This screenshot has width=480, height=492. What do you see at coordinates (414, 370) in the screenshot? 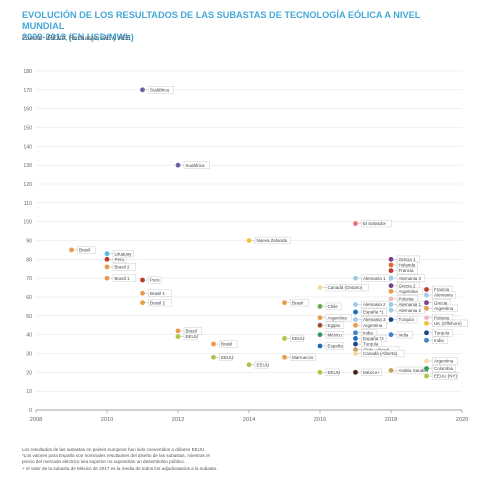
I see `point-label: Arabia Saudita` at bounding box center [414, 370].